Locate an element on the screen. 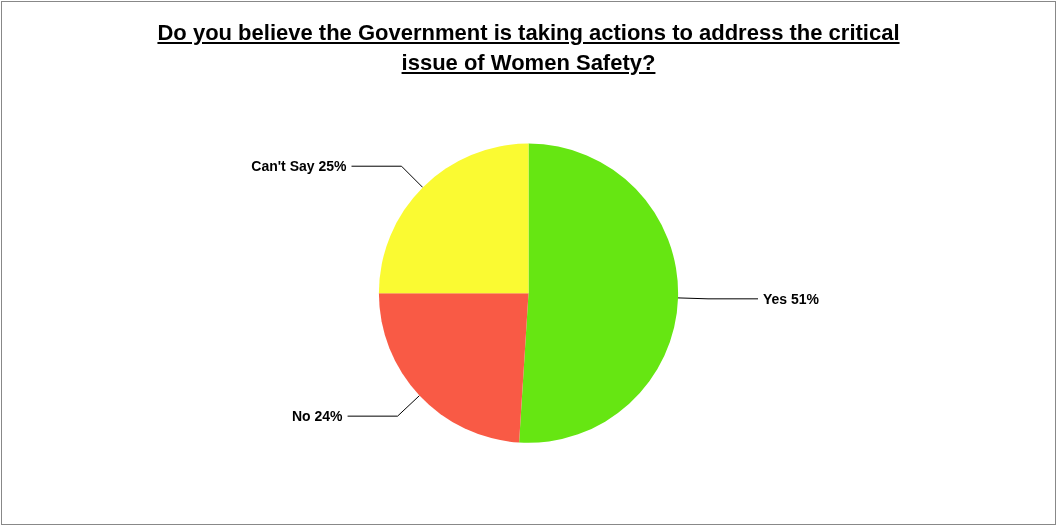 Image resolution: width=1059 pixels, height=528 pixels. slice-label: Yes 51% is located at coordinates (791, 298).